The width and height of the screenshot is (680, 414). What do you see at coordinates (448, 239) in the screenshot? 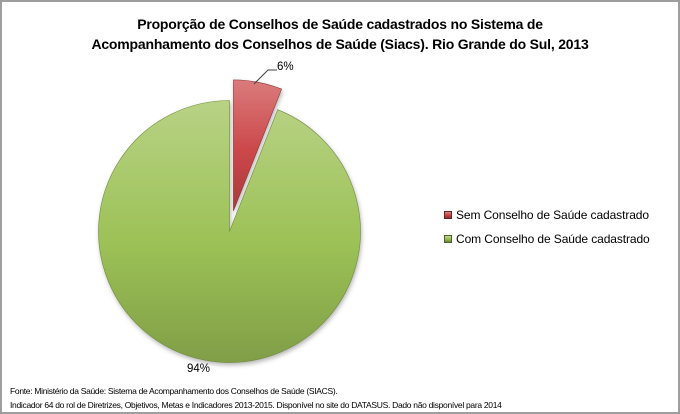
I see `legend-swatch-com-icon` at bounding box center [448, 239].